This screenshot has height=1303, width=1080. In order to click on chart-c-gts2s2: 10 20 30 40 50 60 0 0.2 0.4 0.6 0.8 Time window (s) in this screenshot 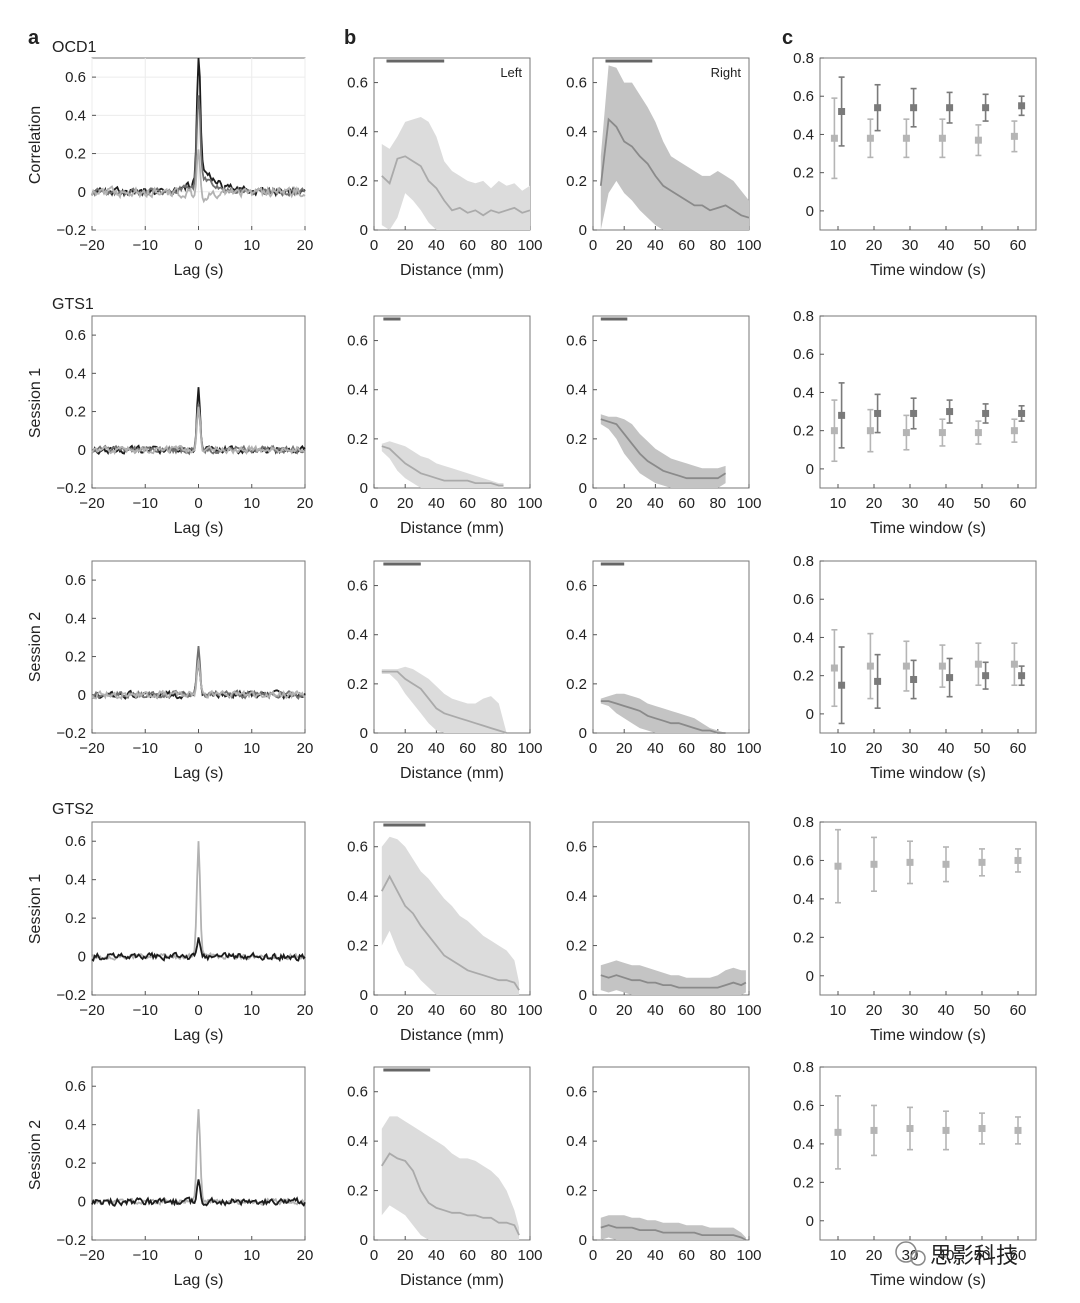, I will do `click(915, 1174)`.